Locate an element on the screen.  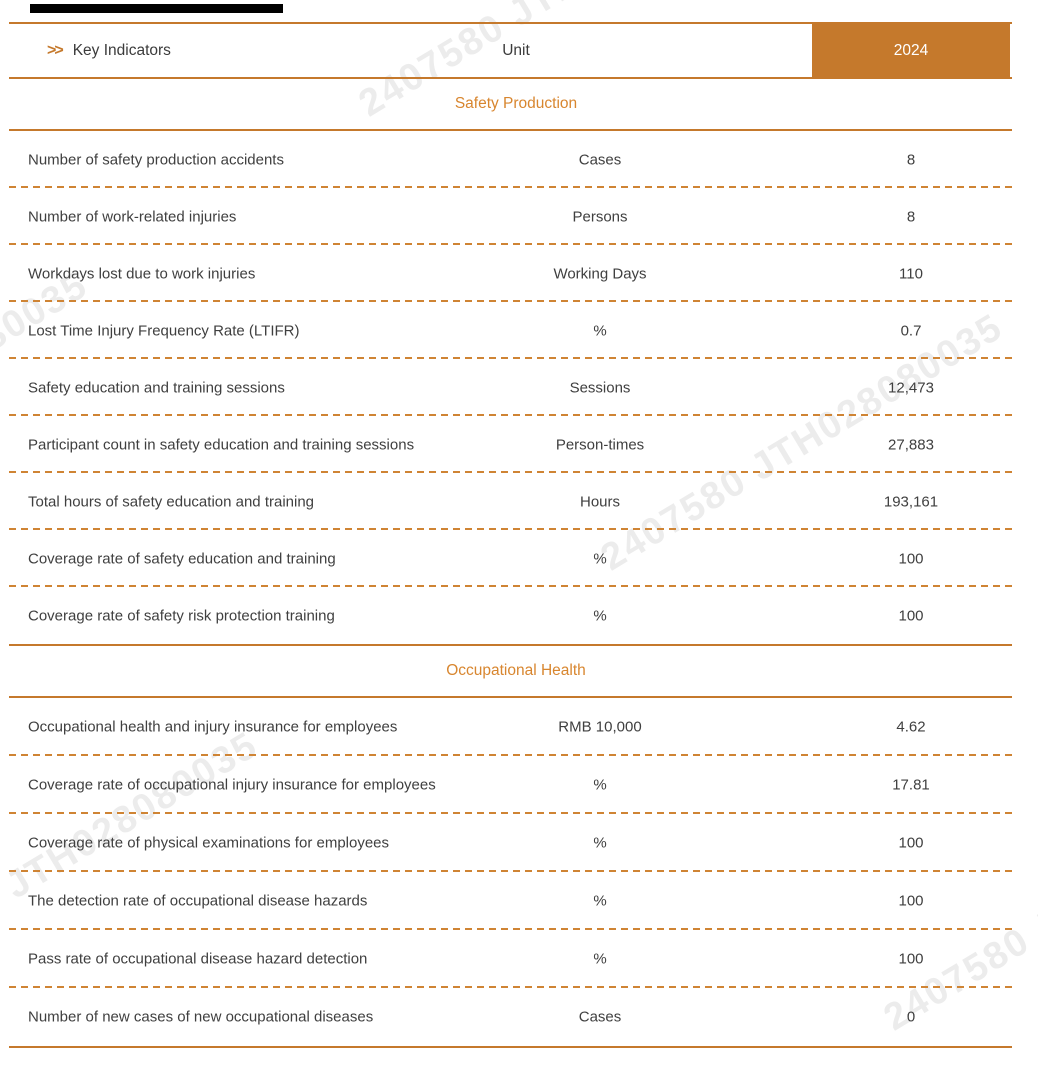
redaction-bar is located at coordinates (156, 8).